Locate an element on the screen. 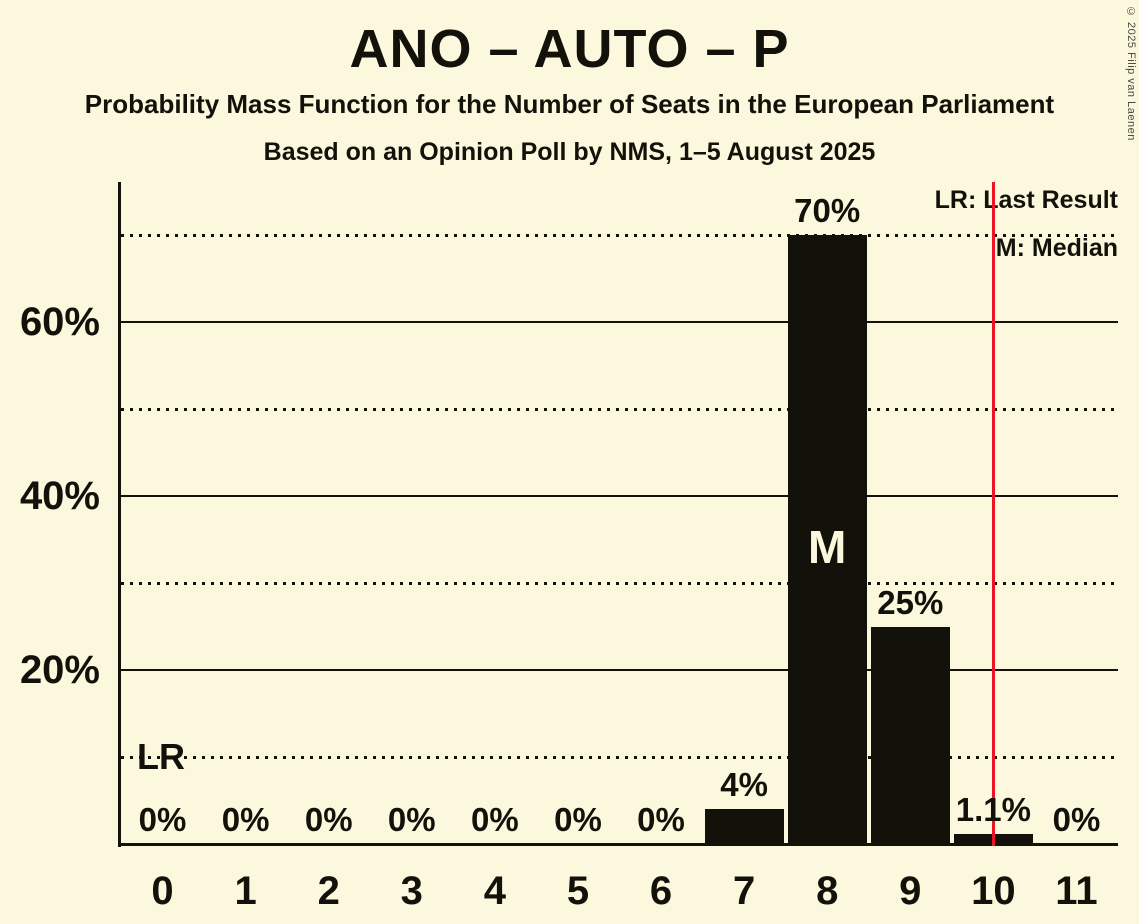  x-tick-label-1: 1 is located at coordinates (245, 891).